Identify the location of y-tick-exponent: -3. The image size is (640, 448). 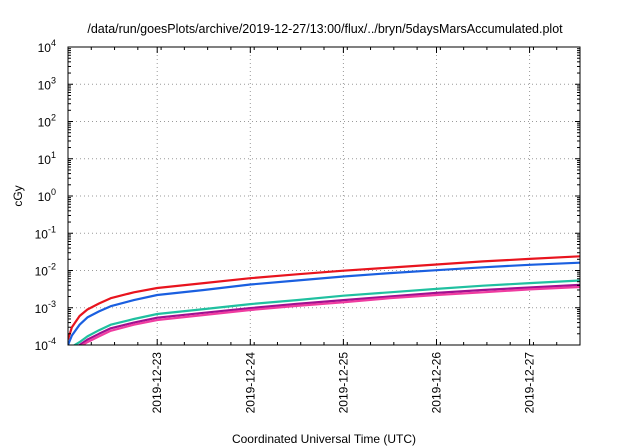
(52, 304).